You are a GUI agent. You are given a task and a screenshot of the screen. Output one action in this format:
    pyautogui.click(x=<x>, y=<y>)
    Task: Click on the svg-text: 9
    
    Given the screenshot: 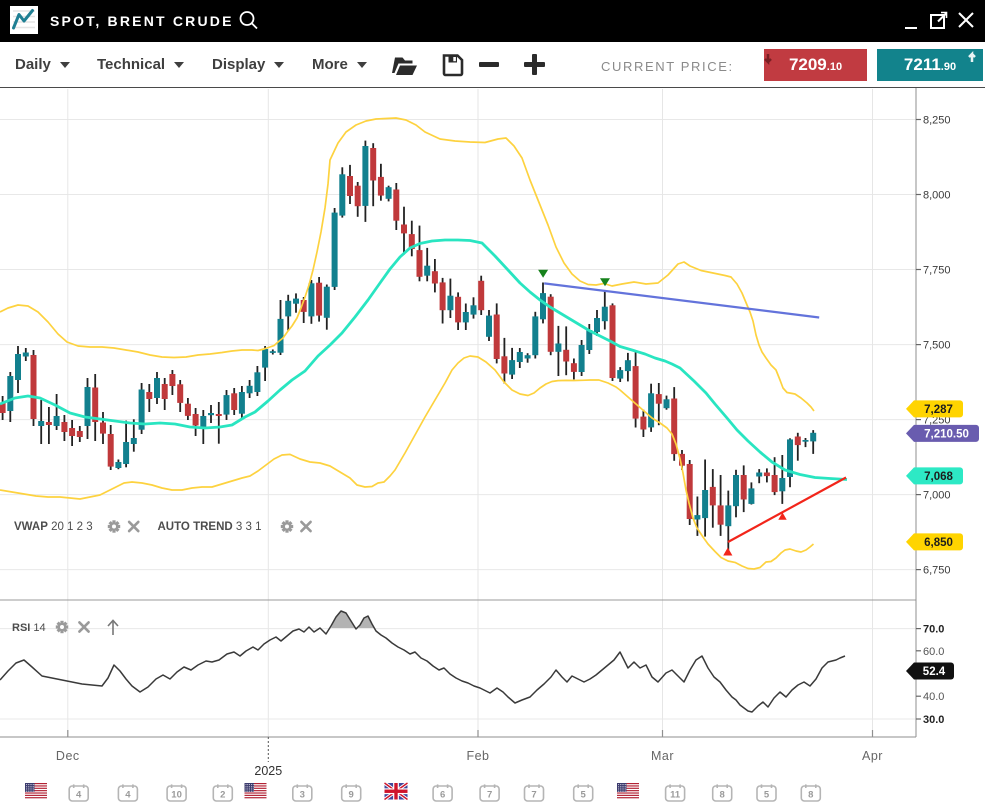 What is the action you would take?
    pyautogui.click(x=351, y=794)
    